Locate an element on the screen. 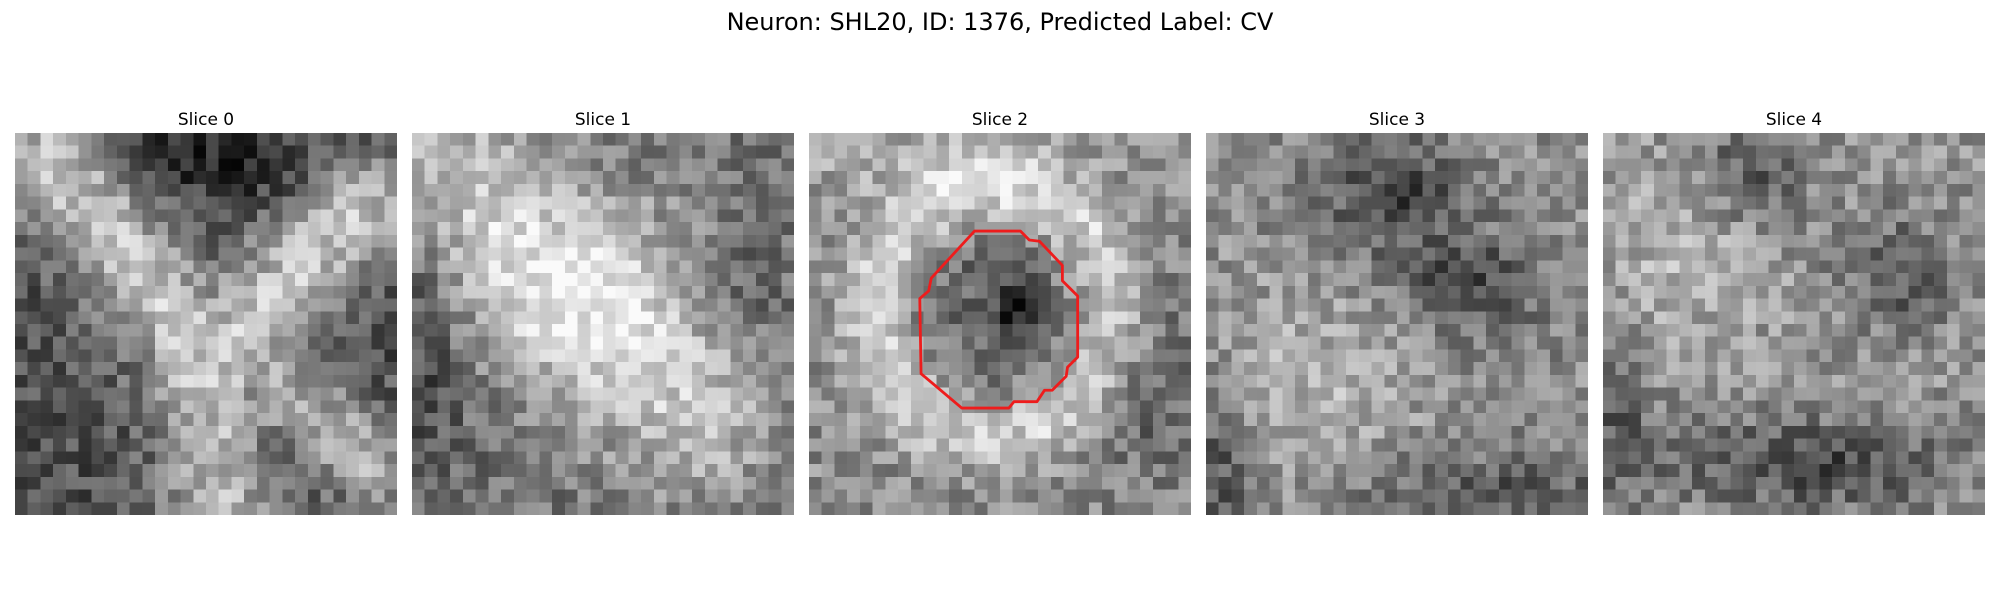 The image size is (2000, 600). slice-panel-1: Slice 1 is located at coordinates (603, 320).